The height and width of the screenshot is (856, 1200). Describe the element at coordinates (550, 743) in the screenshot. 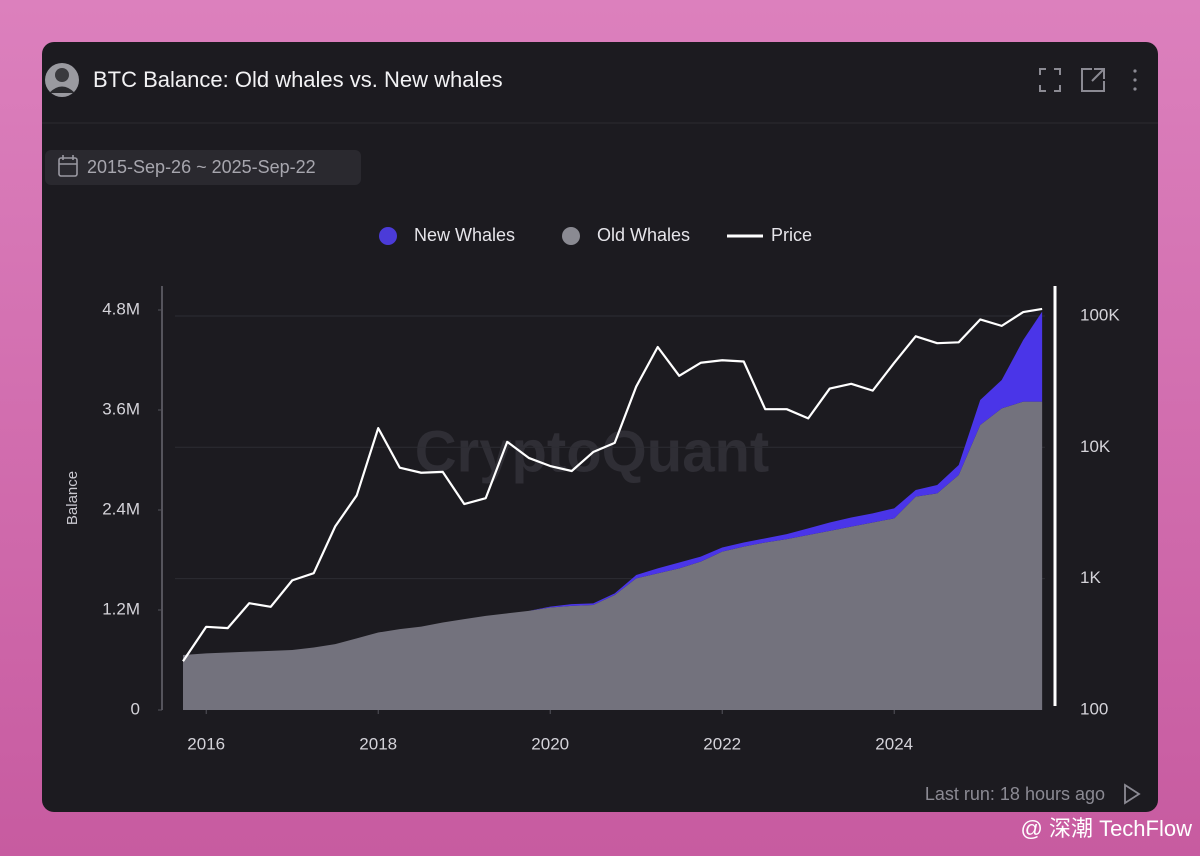

I see `x-tick-label: 2020` at that location.